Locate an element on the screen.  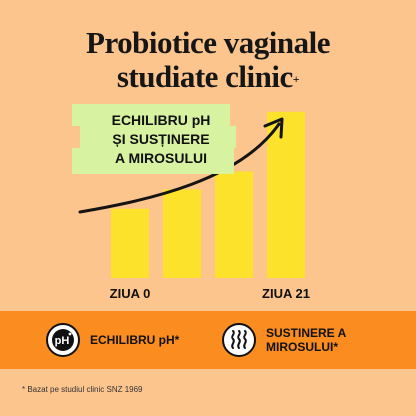
feature-odor-label: SUSTINERE A MIROSULUI* is located at coordinates (306, 340).